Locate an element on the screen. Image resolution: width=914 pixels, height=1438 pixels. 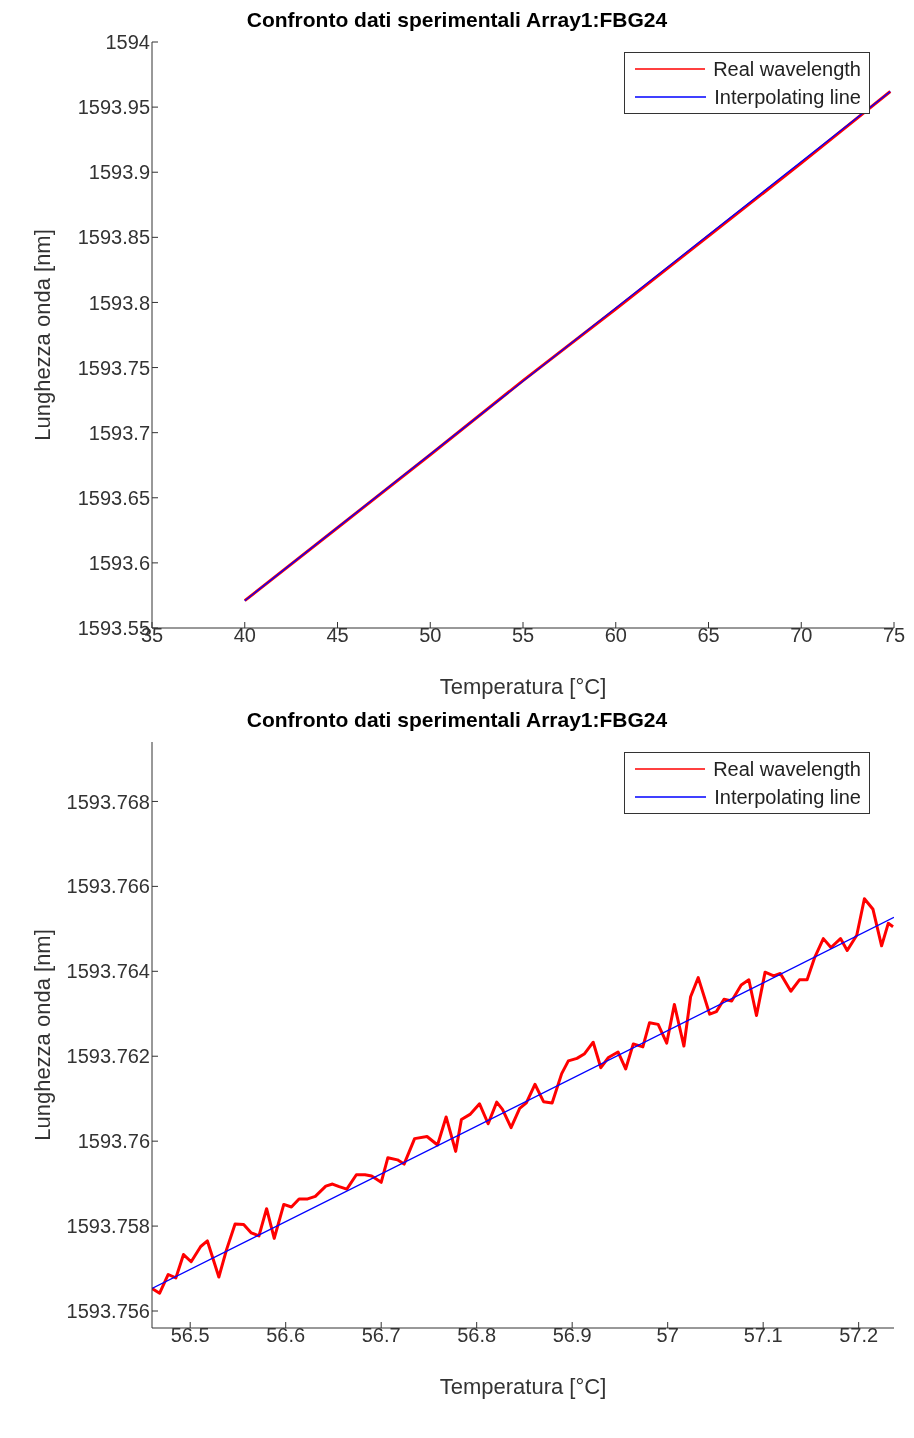
x-tick-label: 55 is located at coordinates (523, 635).